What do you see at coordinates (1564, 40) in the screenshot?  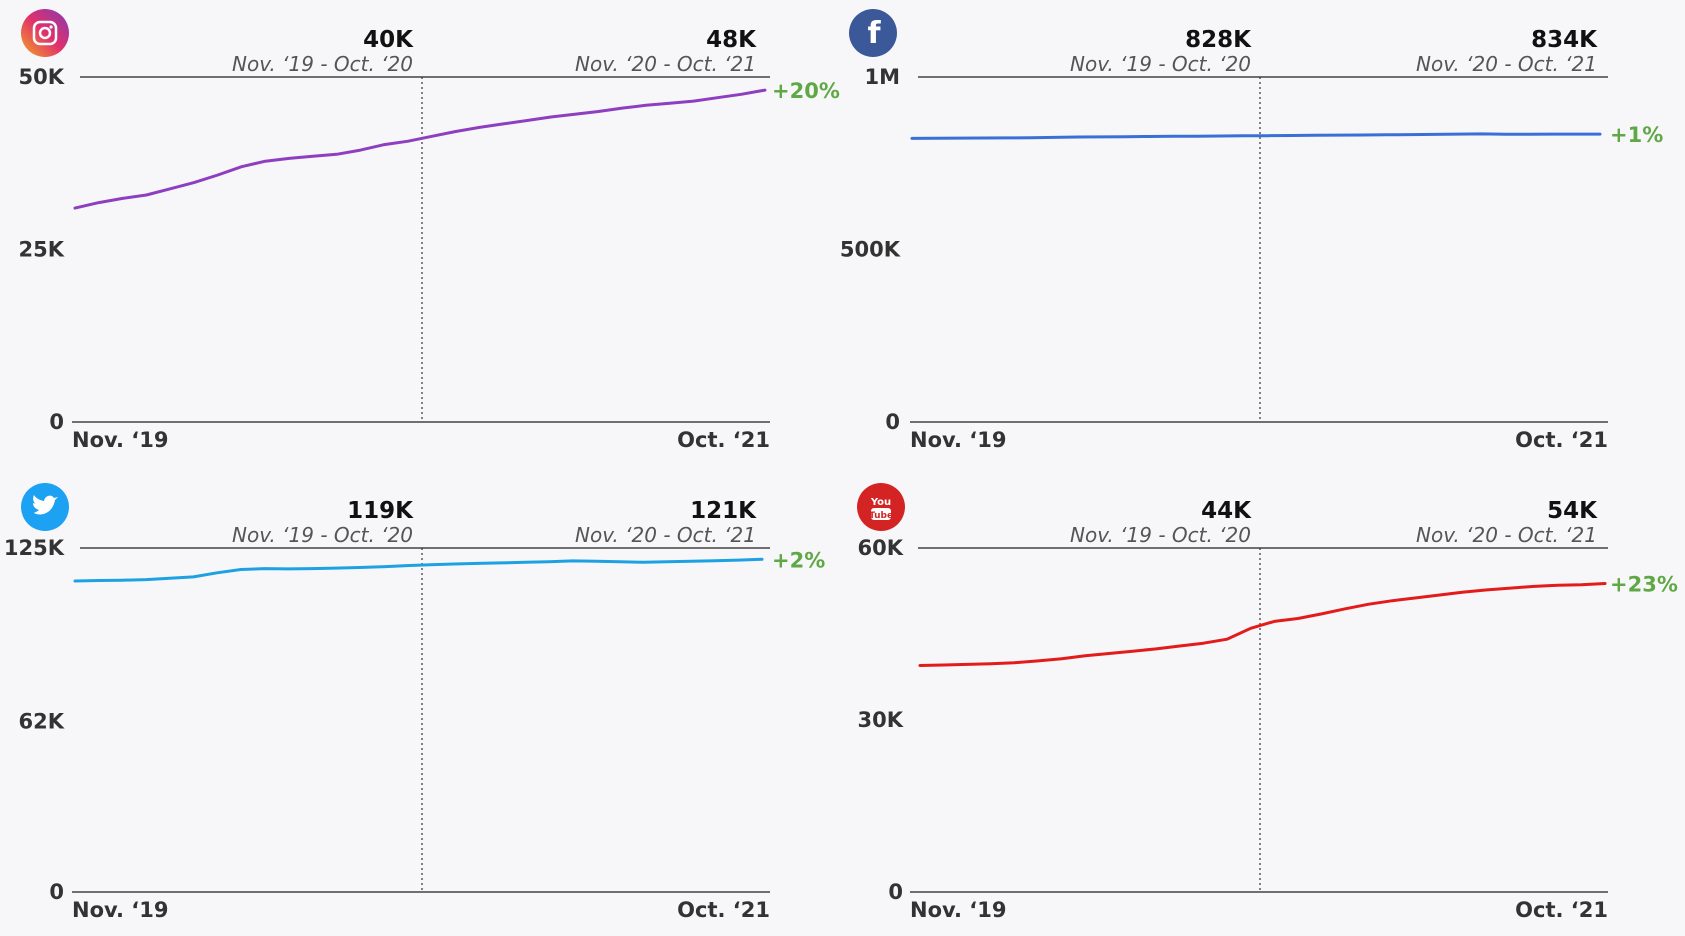 I see `period-value: 834K` at bounding box center [1564, 40].